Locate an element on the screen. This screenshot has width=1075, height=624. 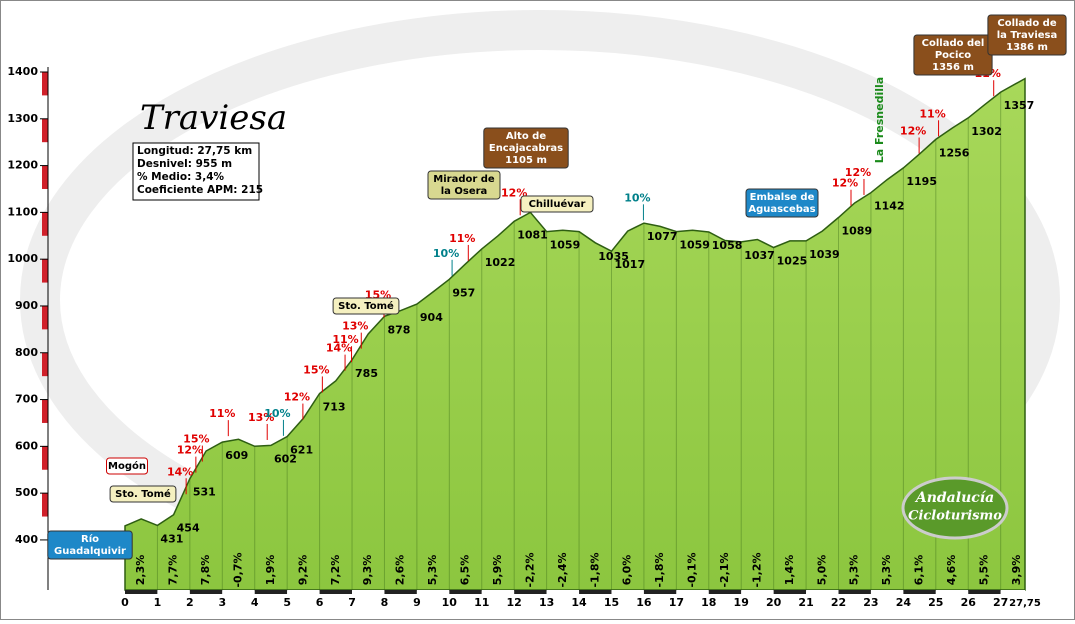
spot-height: 1142 is located at coordinates (889, 206).